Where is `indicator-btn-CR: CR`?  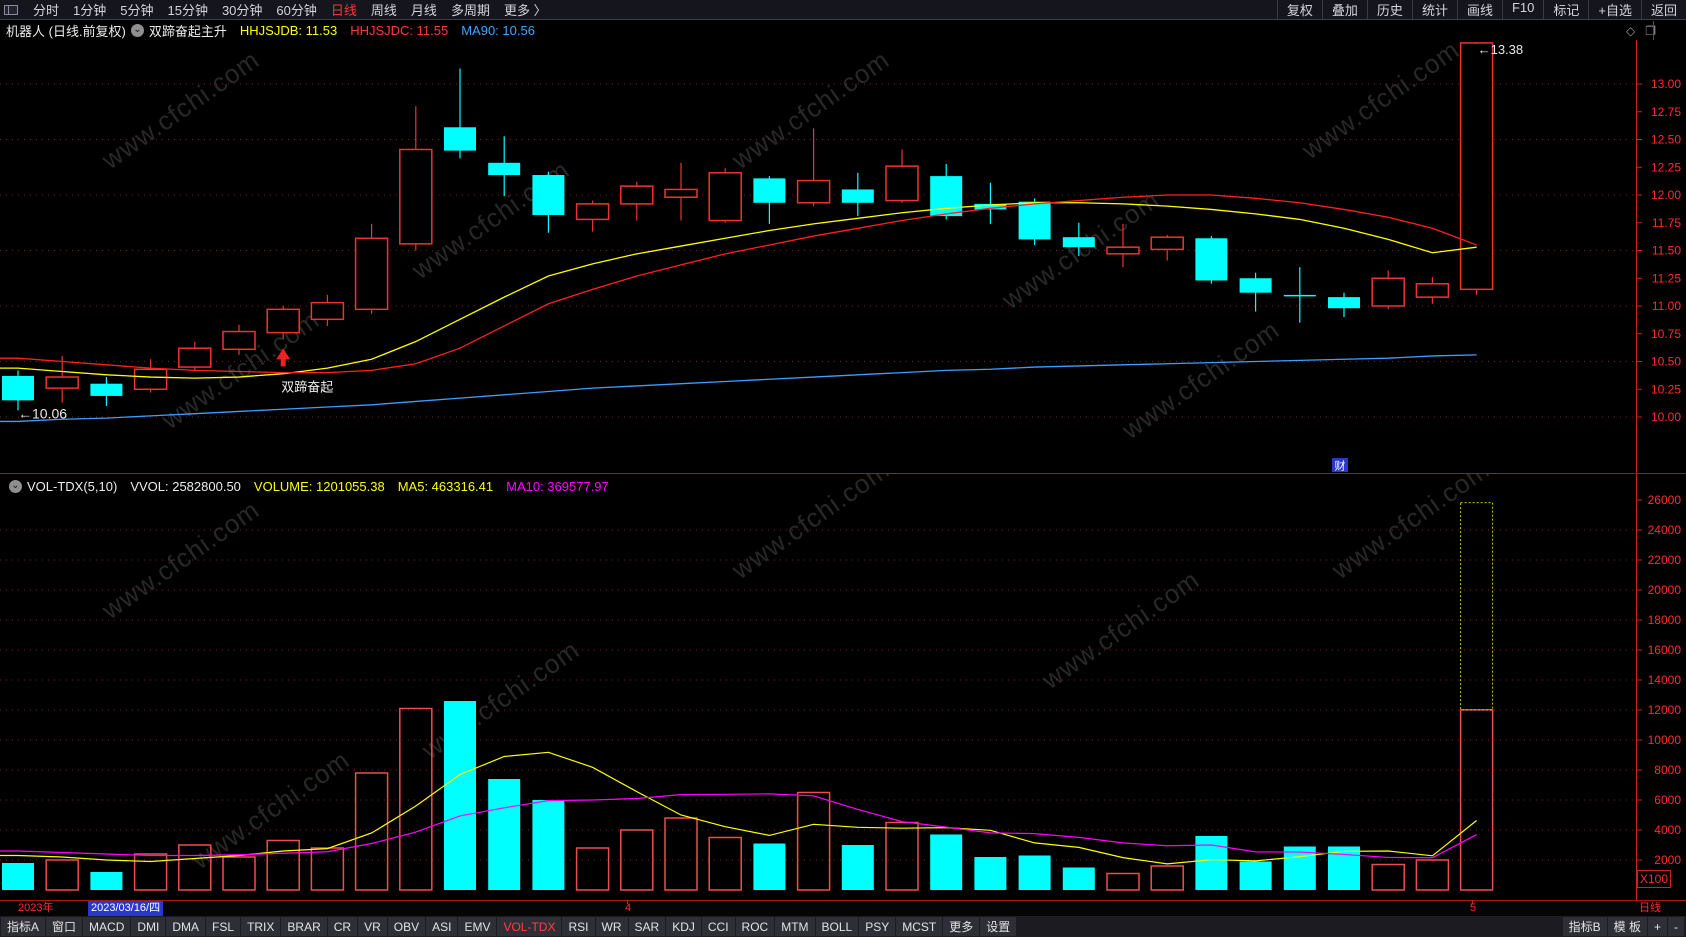
indicator-btn-CR: CR is located at coordinates (342, 926).